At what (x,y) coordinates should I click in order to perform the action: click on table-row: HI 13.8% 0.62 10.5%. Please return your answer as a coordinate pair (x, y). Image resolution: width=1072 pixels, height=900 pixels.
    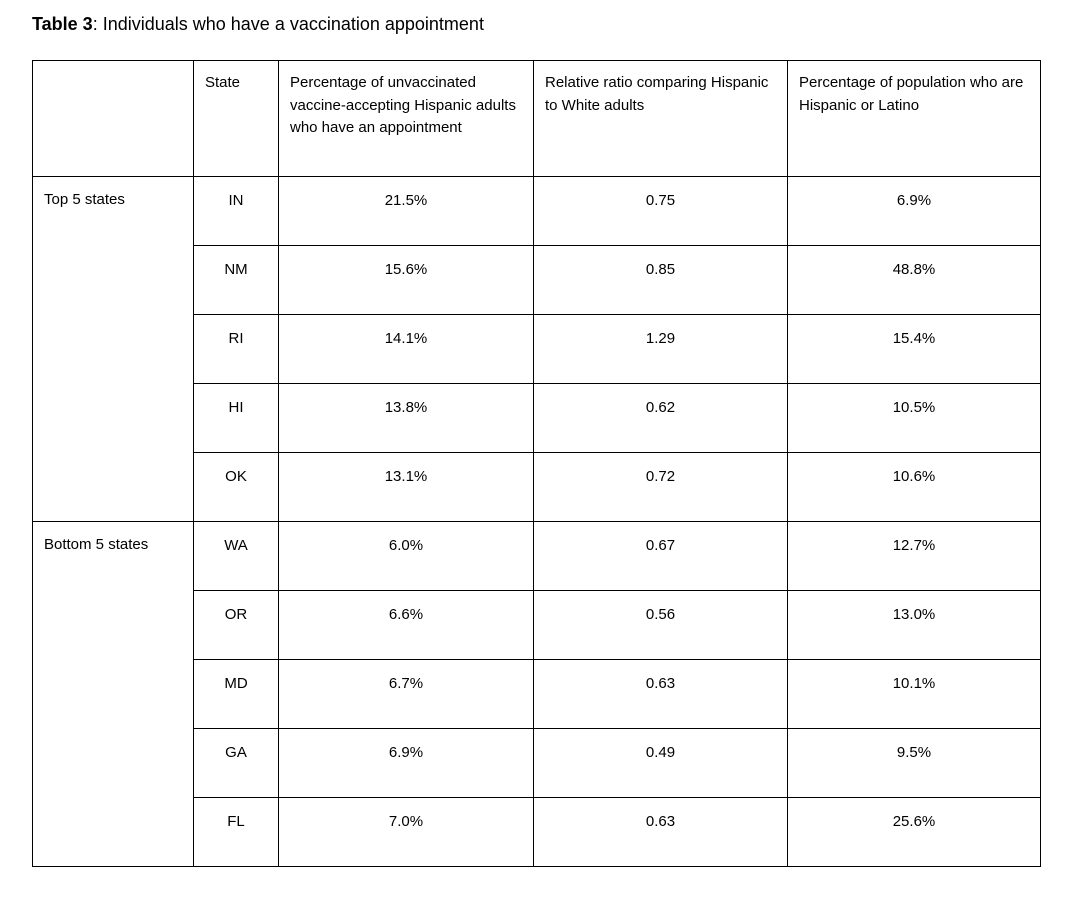
    Looking at the image, I should click on (537, 418).